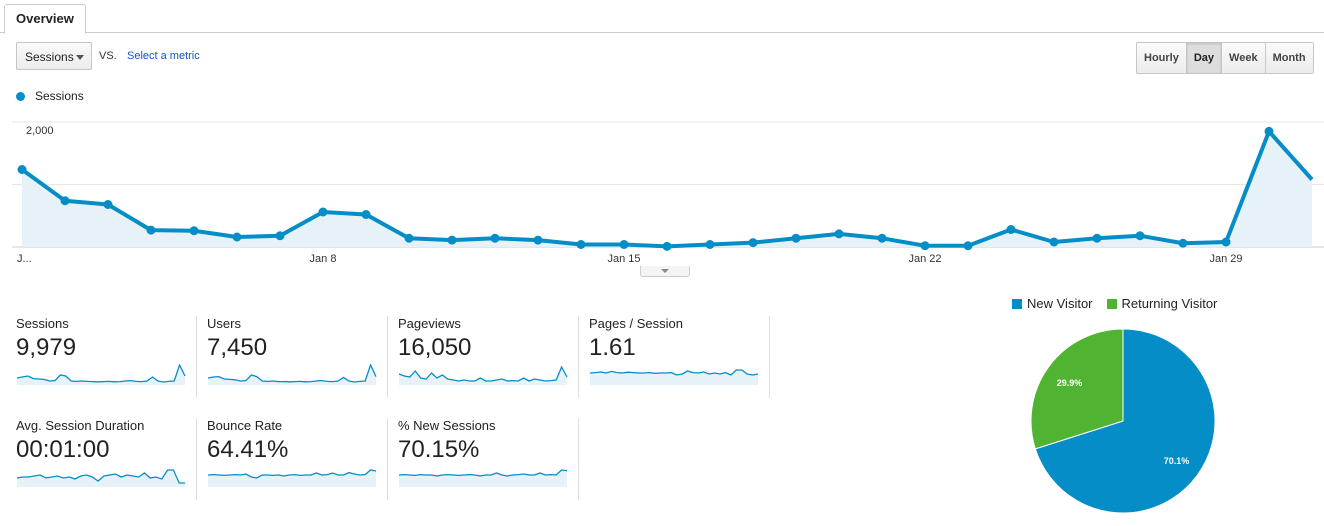 Image resolution: width=1324 pixels, height=526 pixels. I want to click on metric-value: 64.41%, so click(248, 449).